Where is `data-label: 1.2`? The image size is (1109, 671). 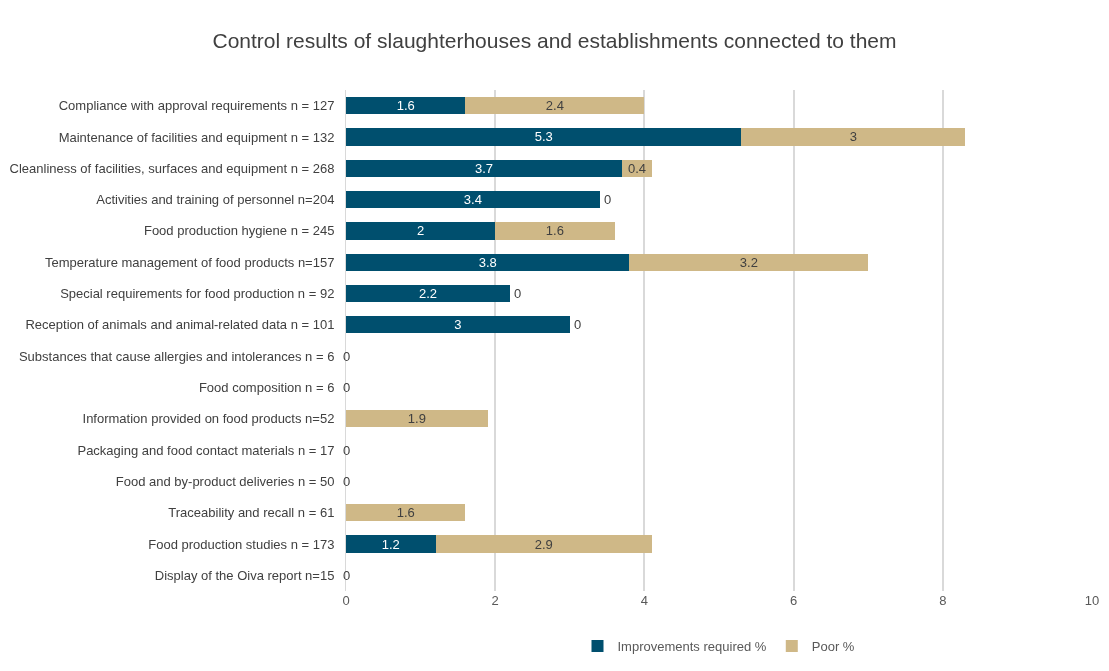
data-label: 1.2 is located at coordinates (390, 544).